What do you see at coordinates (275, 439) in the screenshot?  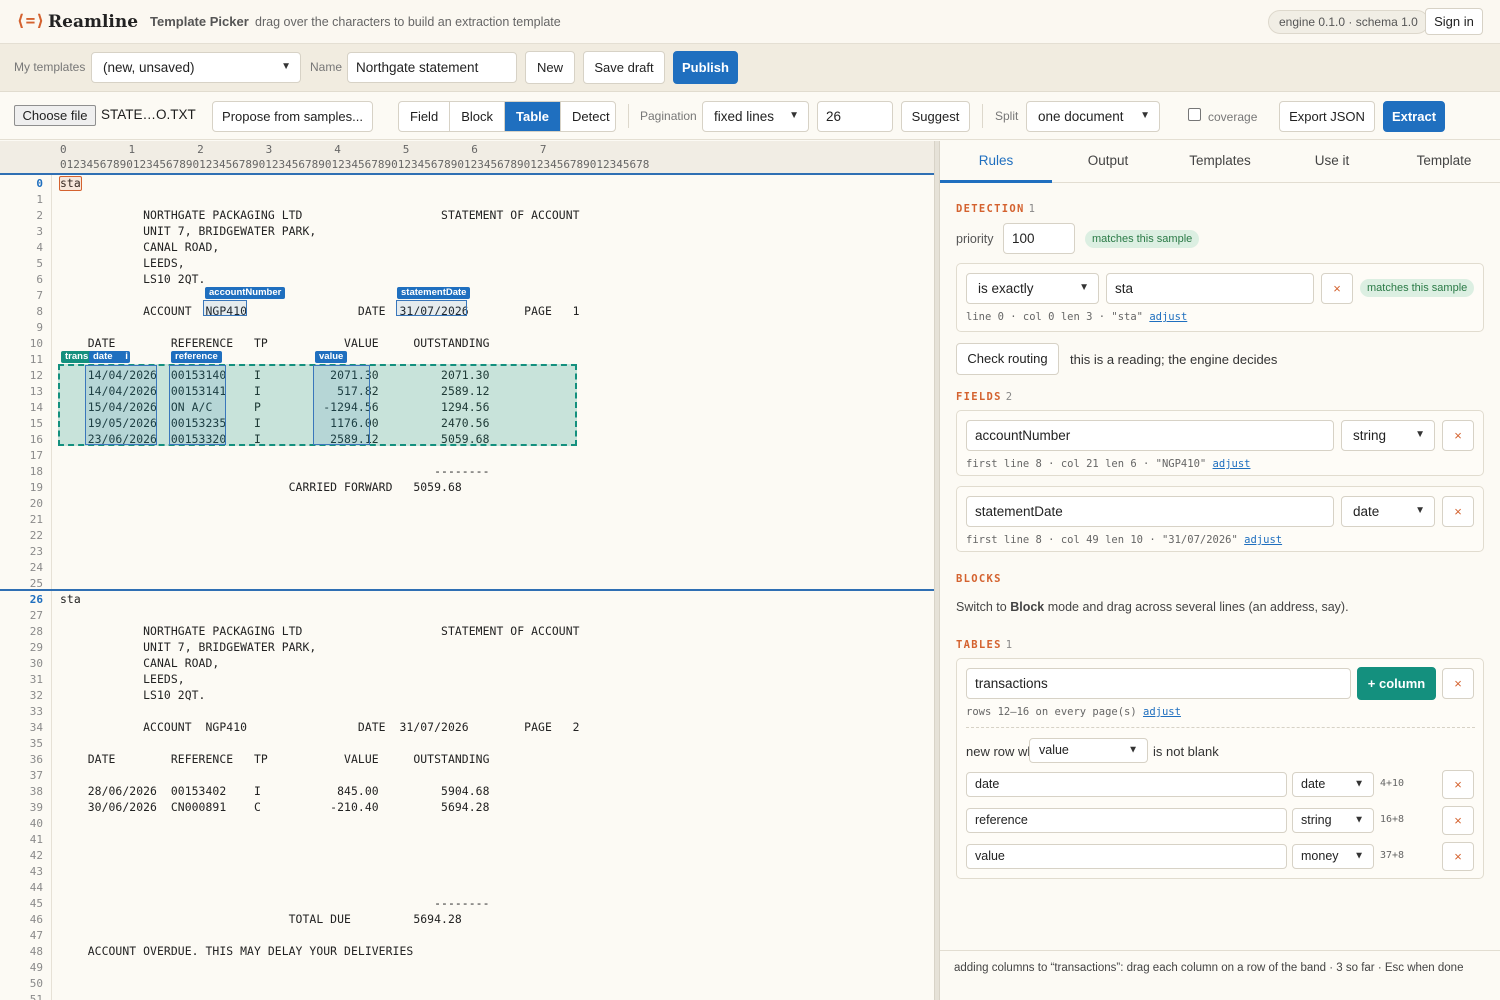 I see `document-line: 23/06/2026 00153320 I 2589.12 5059.68` at bounding box center [275, 439].